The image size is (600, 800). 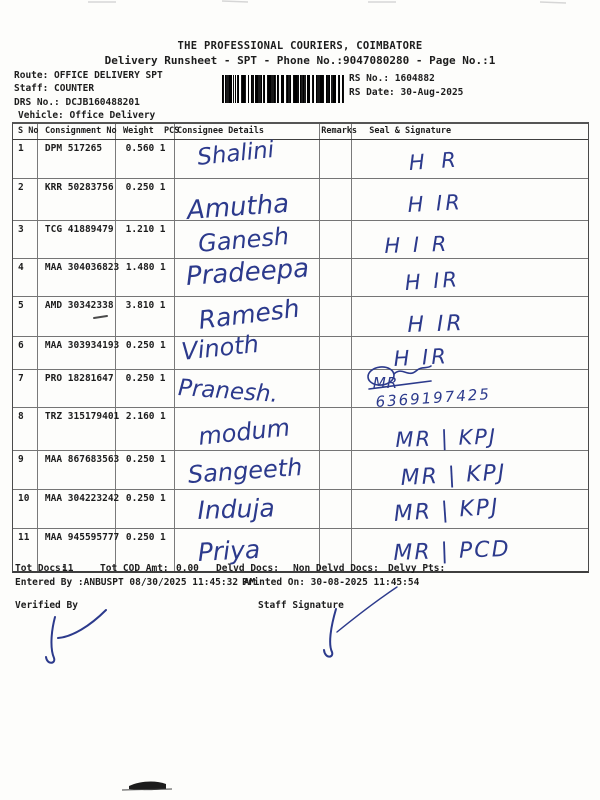 What do you see at coordinates (46, 605) in the screenshot?
I see `verified-by-label: Verified By` at bounding box center [46, 605].